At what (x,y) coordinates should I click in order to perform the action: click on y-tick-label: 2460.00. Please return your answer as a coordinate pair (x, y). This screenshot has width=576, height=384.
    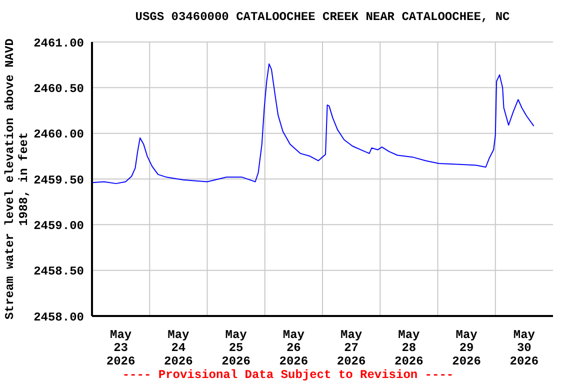
    Looking at the image, I should click on (59, 135).